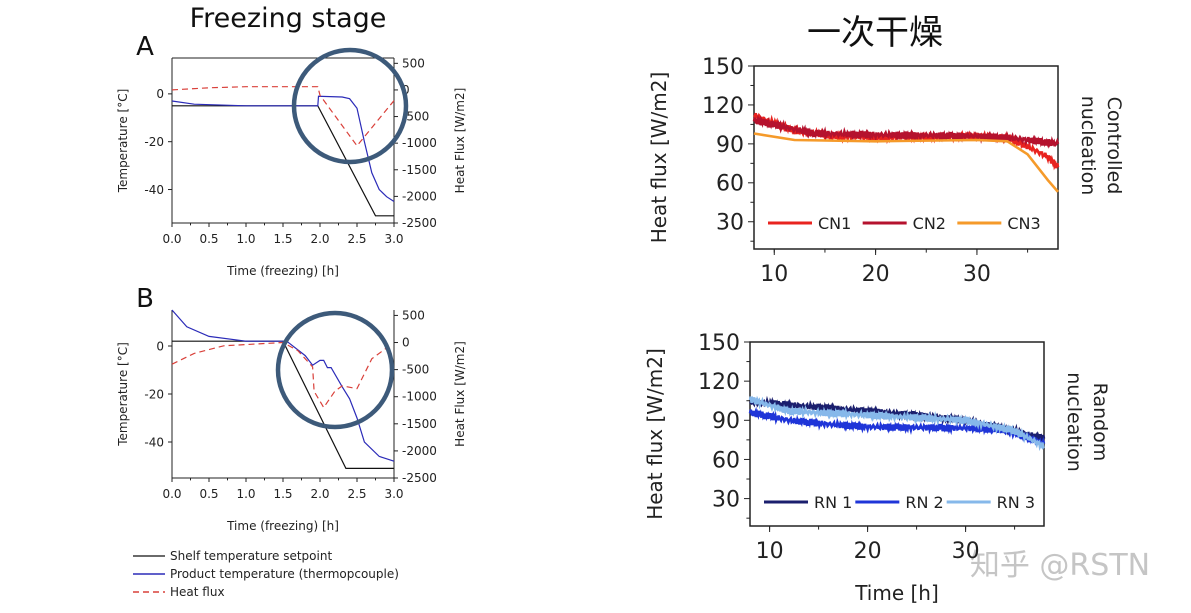  I want to click on legend-label: CN1, so click(834, 223).